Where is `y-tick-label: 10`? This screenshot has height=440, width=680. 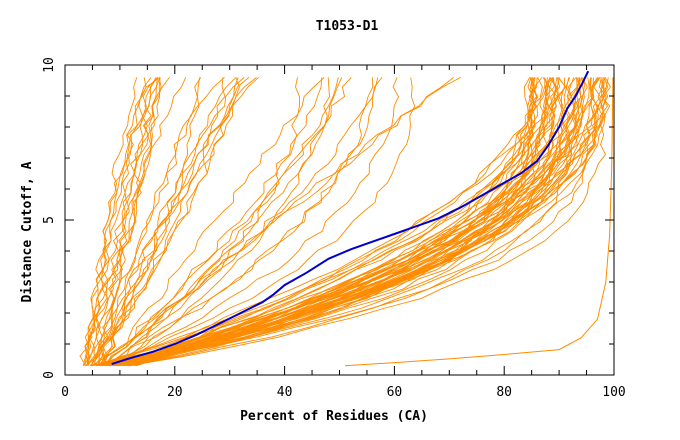 y-tick-label: 10 is located at coordinates (49, 65).